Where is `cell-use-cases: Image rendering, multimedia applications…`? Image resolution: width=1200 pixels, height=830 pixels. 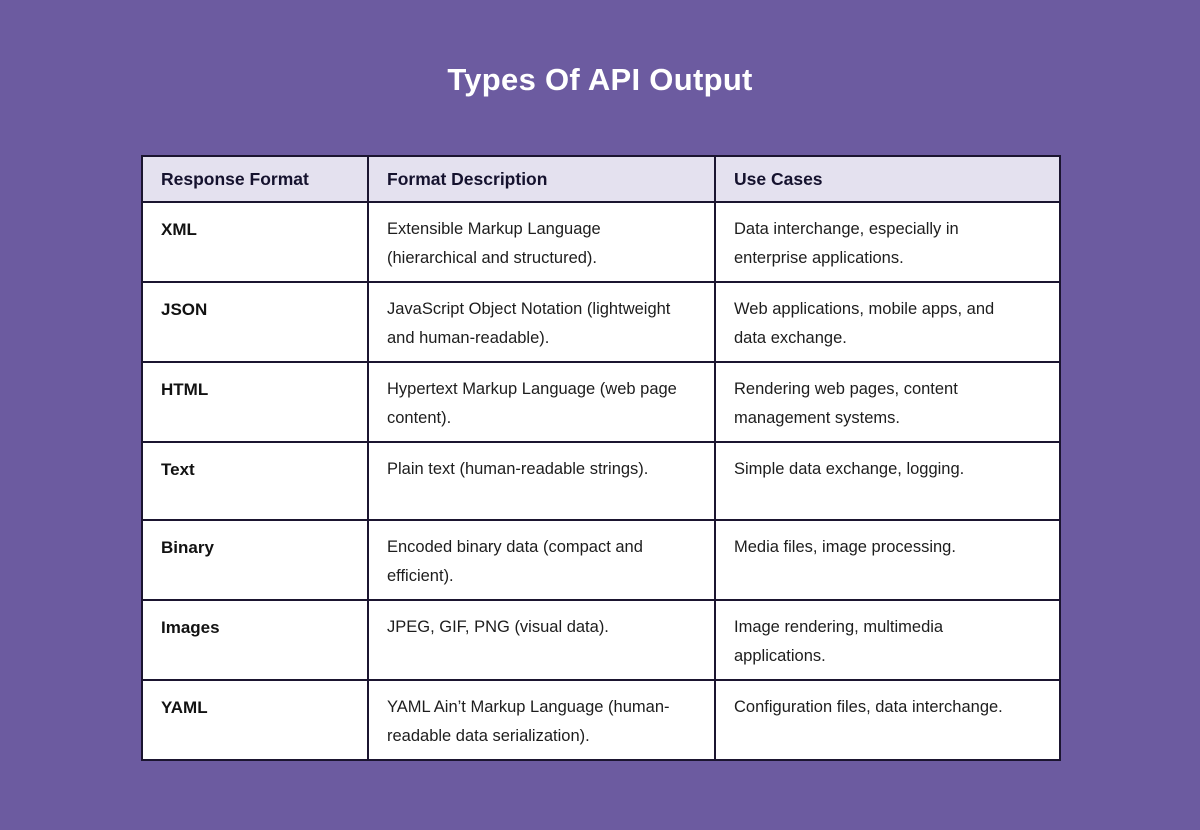 cell-use-cases: Image rendering, multimedia applications… is located at coordinates (887, 640).